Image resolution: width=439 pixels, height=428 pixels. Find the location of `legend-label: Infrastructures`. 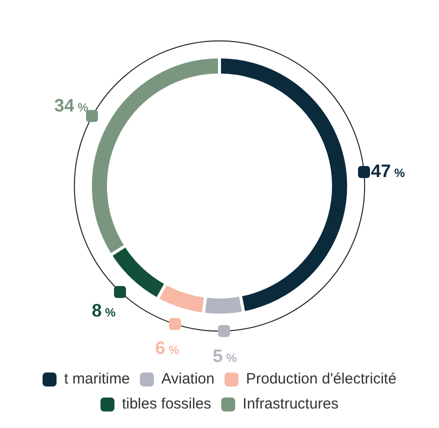

legend-label: Infrastructures is located at coordinates (290, 404).